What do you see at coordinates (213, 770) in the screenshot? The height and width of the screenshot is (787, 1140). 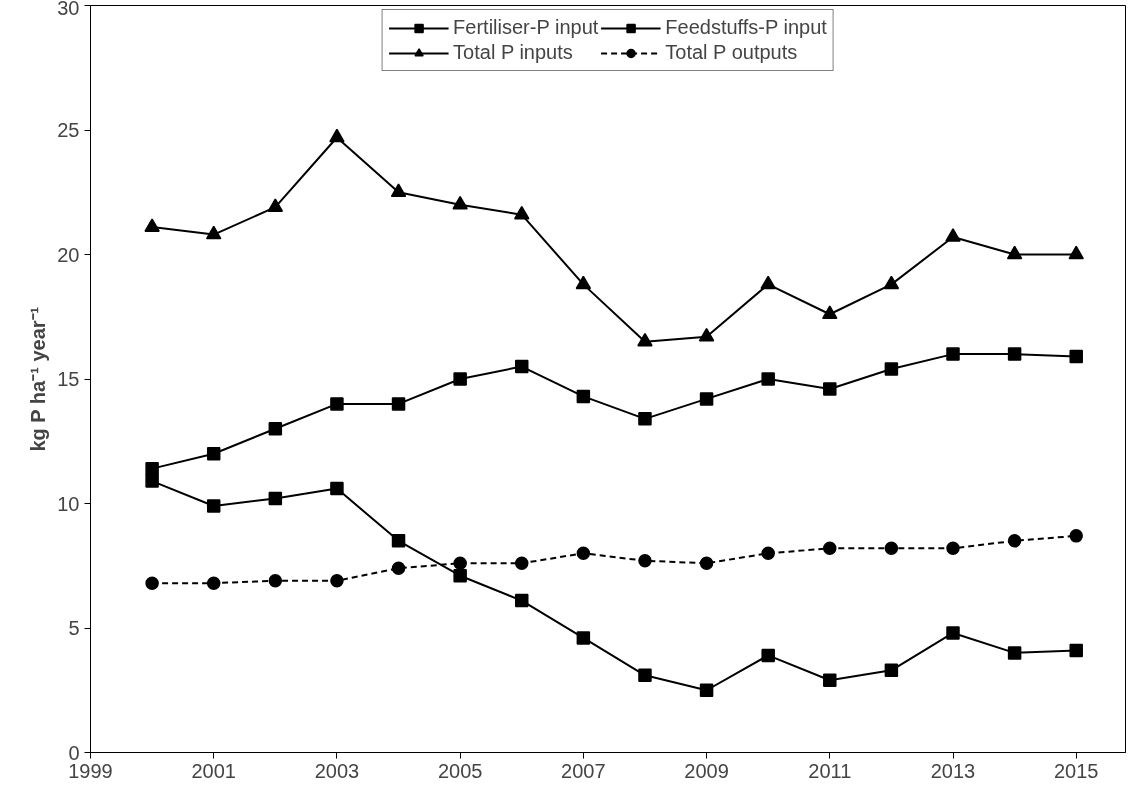 I see `x-tick-label: 2001` at bounding box center [213, 770].